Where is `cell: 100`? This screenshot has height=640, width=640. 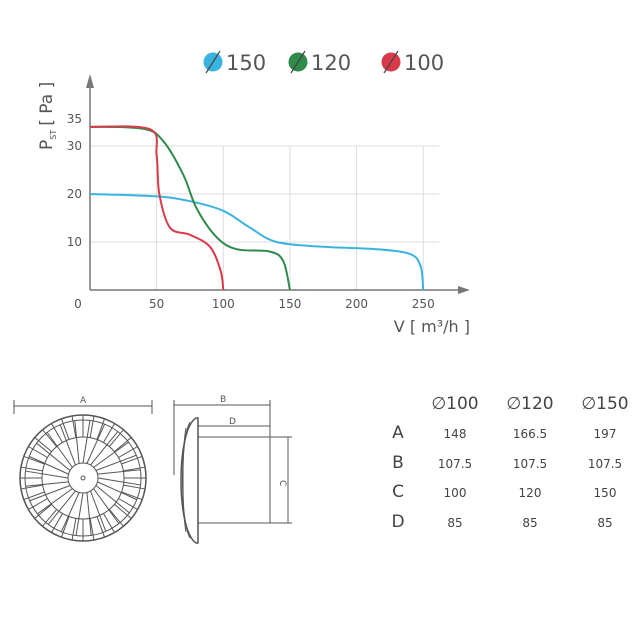
cell: 100 is located at coordinates (455, 493).